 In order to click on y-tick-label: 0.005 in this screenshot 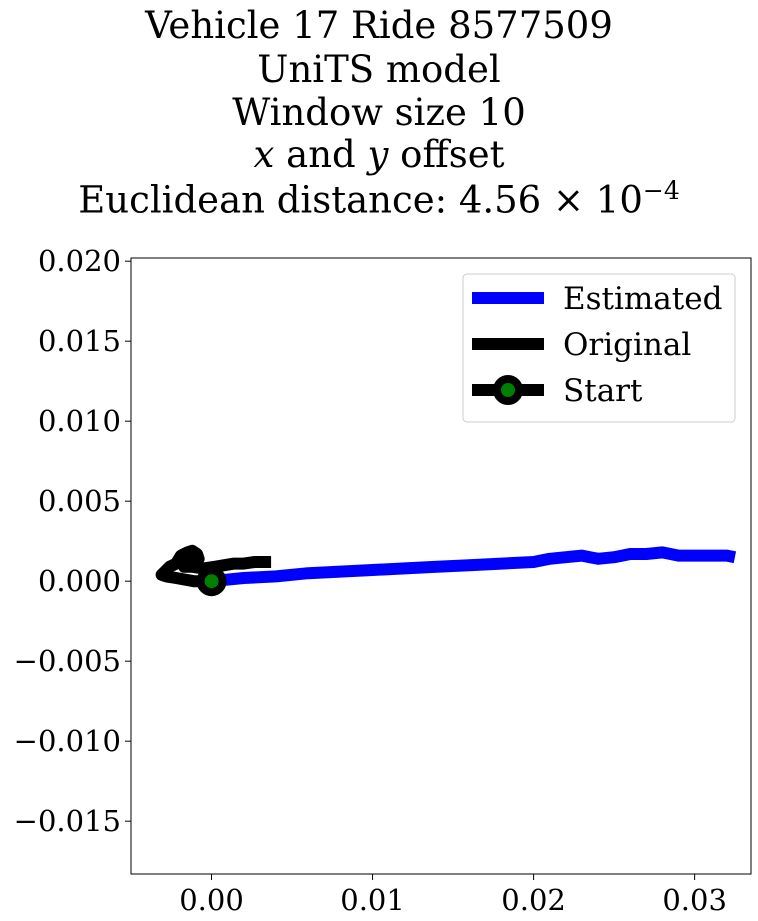, I will do `click(79, 501)`.